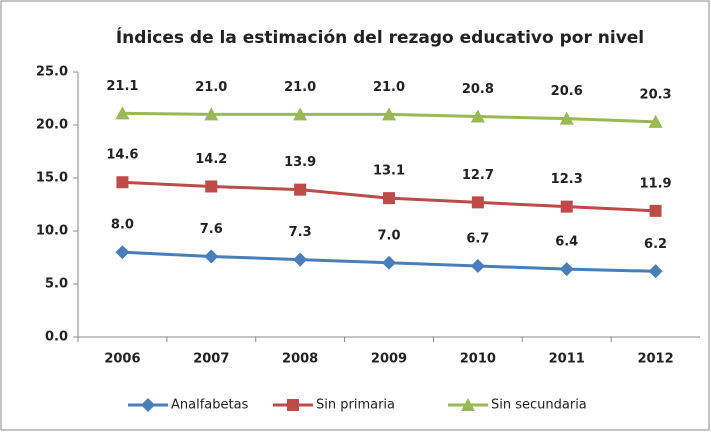  Describe the element at coordinates (478, 359) in the screenshot. I see `x-tick-label: 2010` at that location.